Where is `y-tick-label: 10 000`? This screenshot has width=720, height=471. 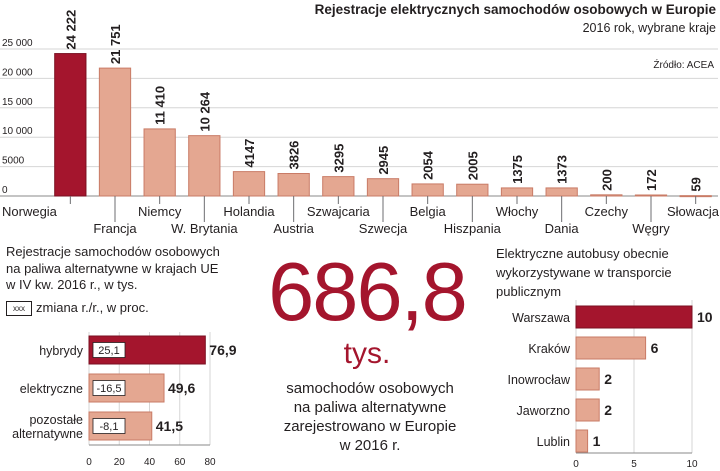 y-tick-label: 10 000 is located at coordinates (17, 131).